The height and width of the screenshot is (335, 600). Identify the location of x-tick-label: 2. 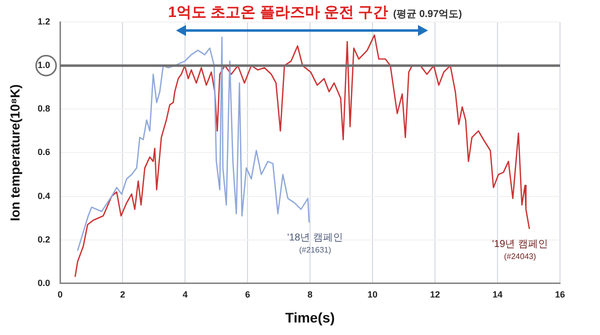
(123, 294).